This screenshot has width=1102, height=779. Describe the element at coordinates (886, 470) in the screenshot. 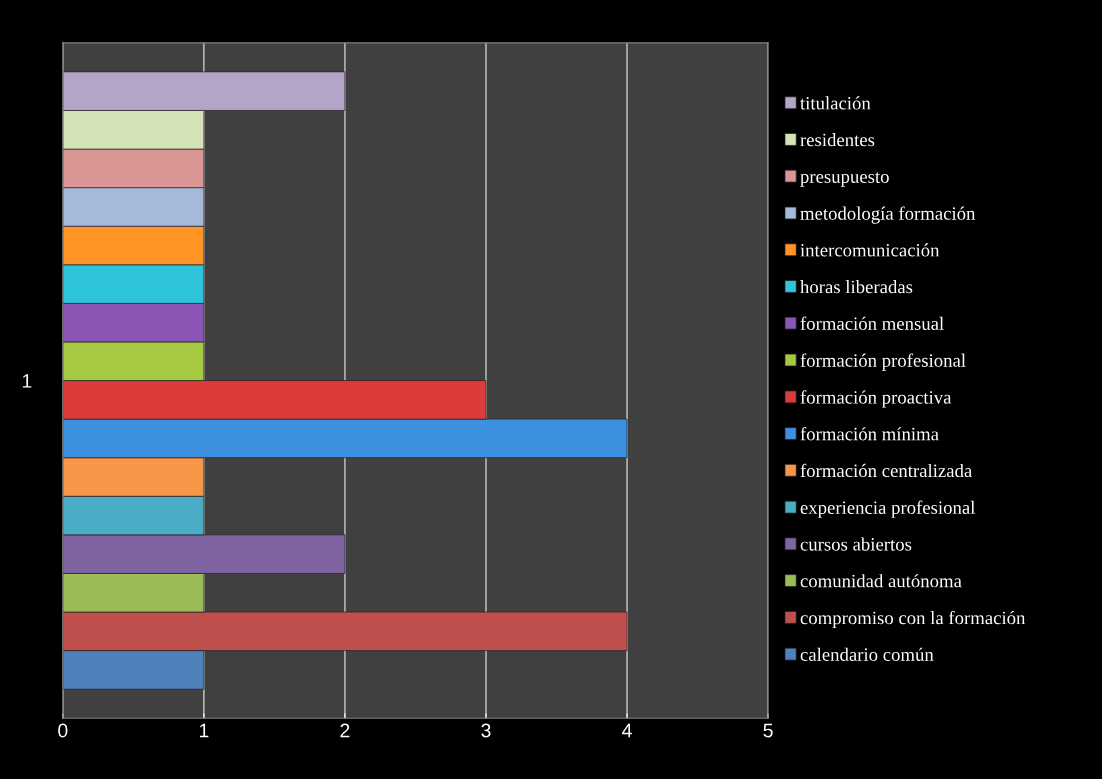

I see `legend-label: formación centralizada` at that location.